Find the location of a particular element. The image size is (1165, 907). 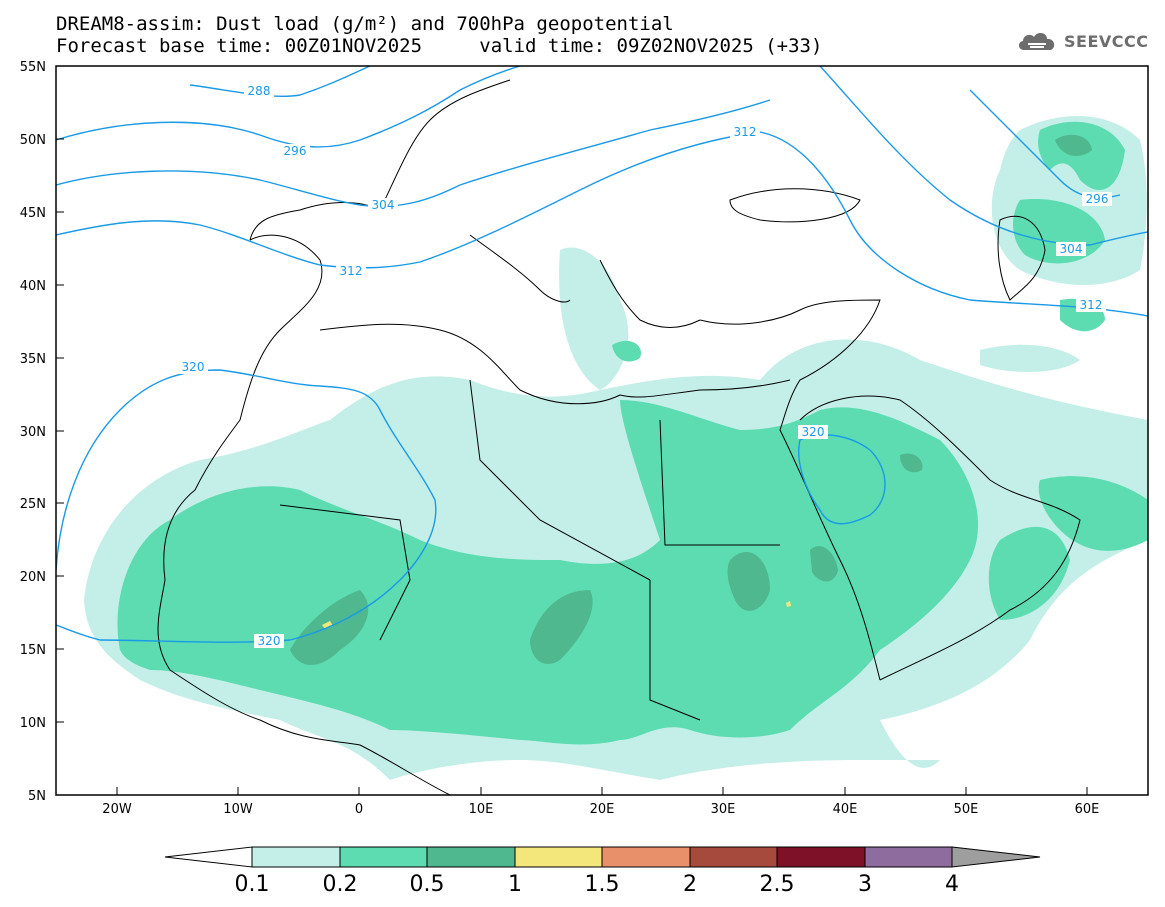

lat-label: 30N is located at coordinates (33, 432).